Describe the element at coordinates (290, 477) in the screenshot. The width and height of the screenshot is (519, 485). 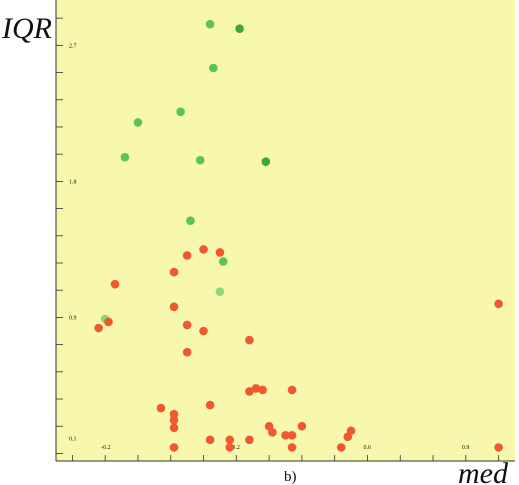
I see `panel-label: b)` at that location.